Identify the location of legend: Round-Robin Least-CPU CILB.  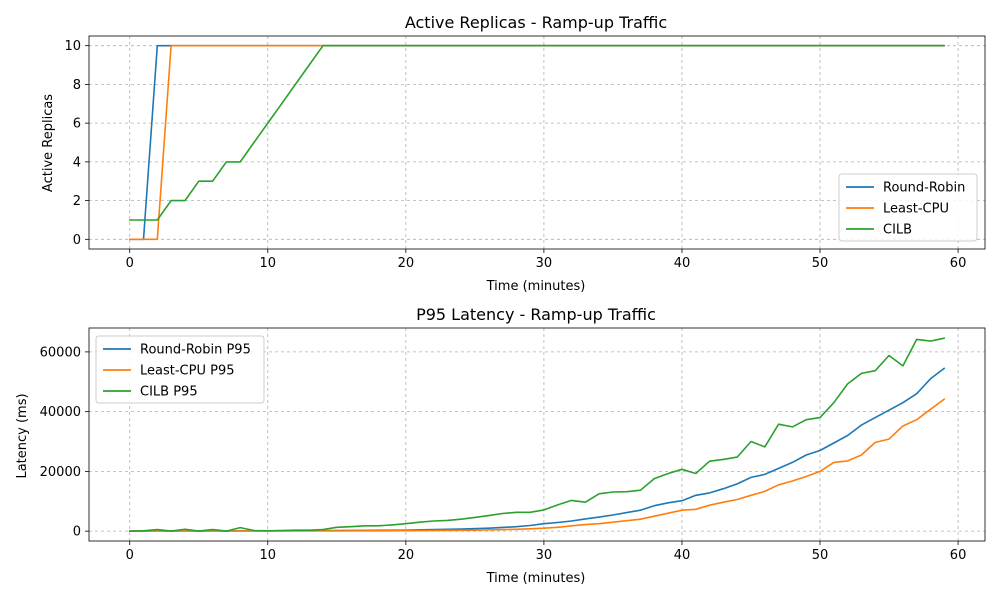
(908, 207).